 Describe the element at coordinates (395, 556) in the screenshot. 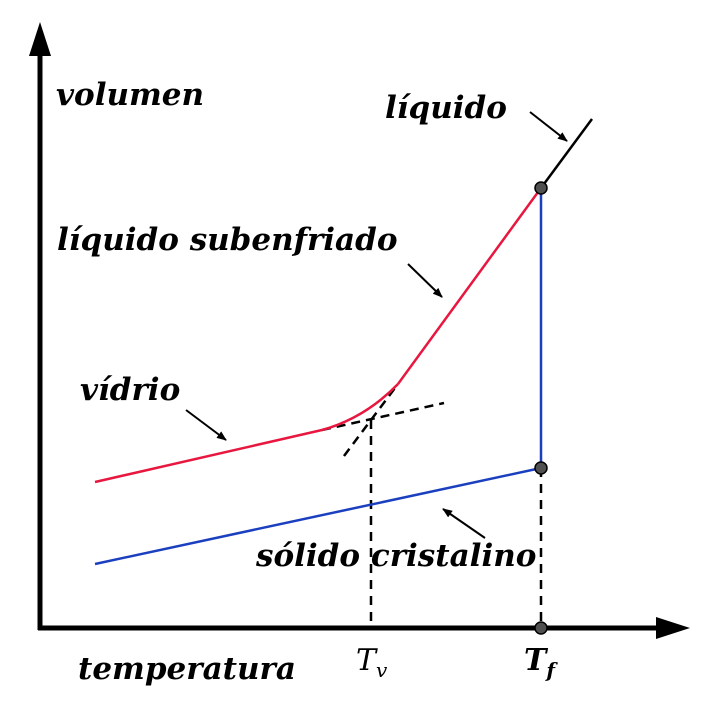

I see `crystal-label: sólido cristalino` at that location.